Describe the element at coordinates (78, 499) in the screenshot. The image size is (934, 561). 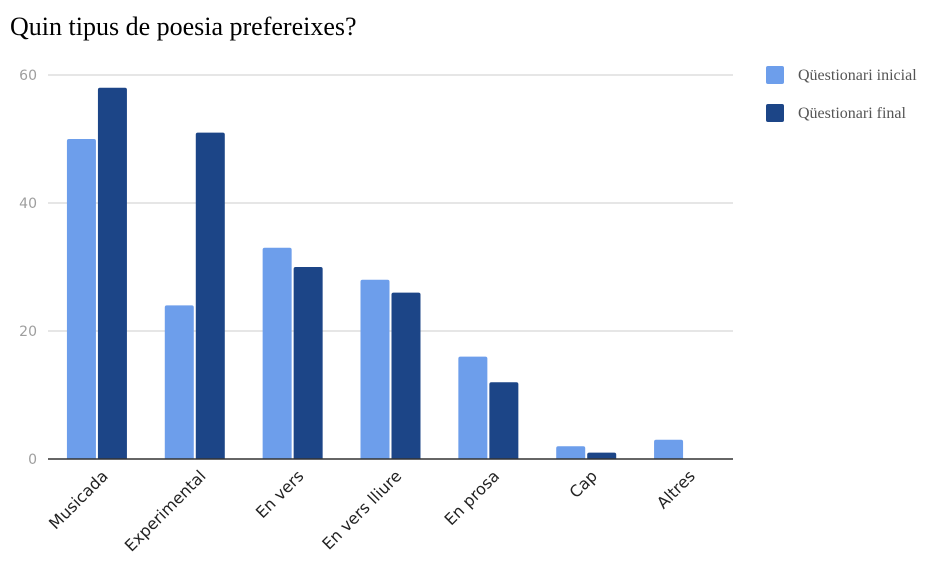
I see `x-tick-label: Musicada` at that location.